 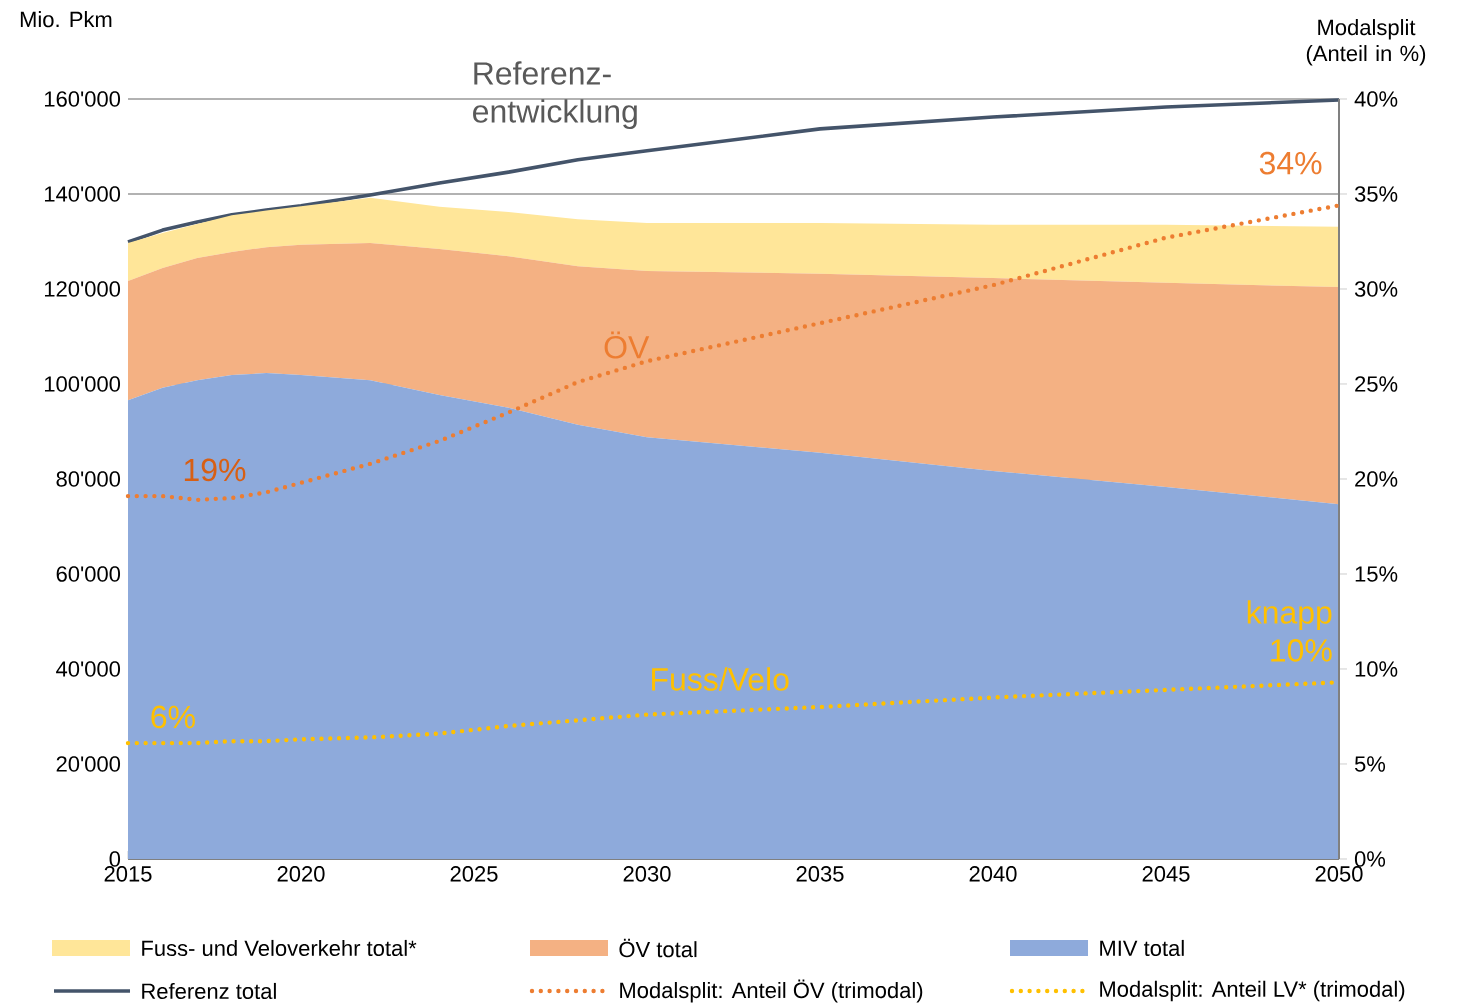 I want to click on legend-label: Fuss- und Veloverkehr total*, so click(x=279, y=948).